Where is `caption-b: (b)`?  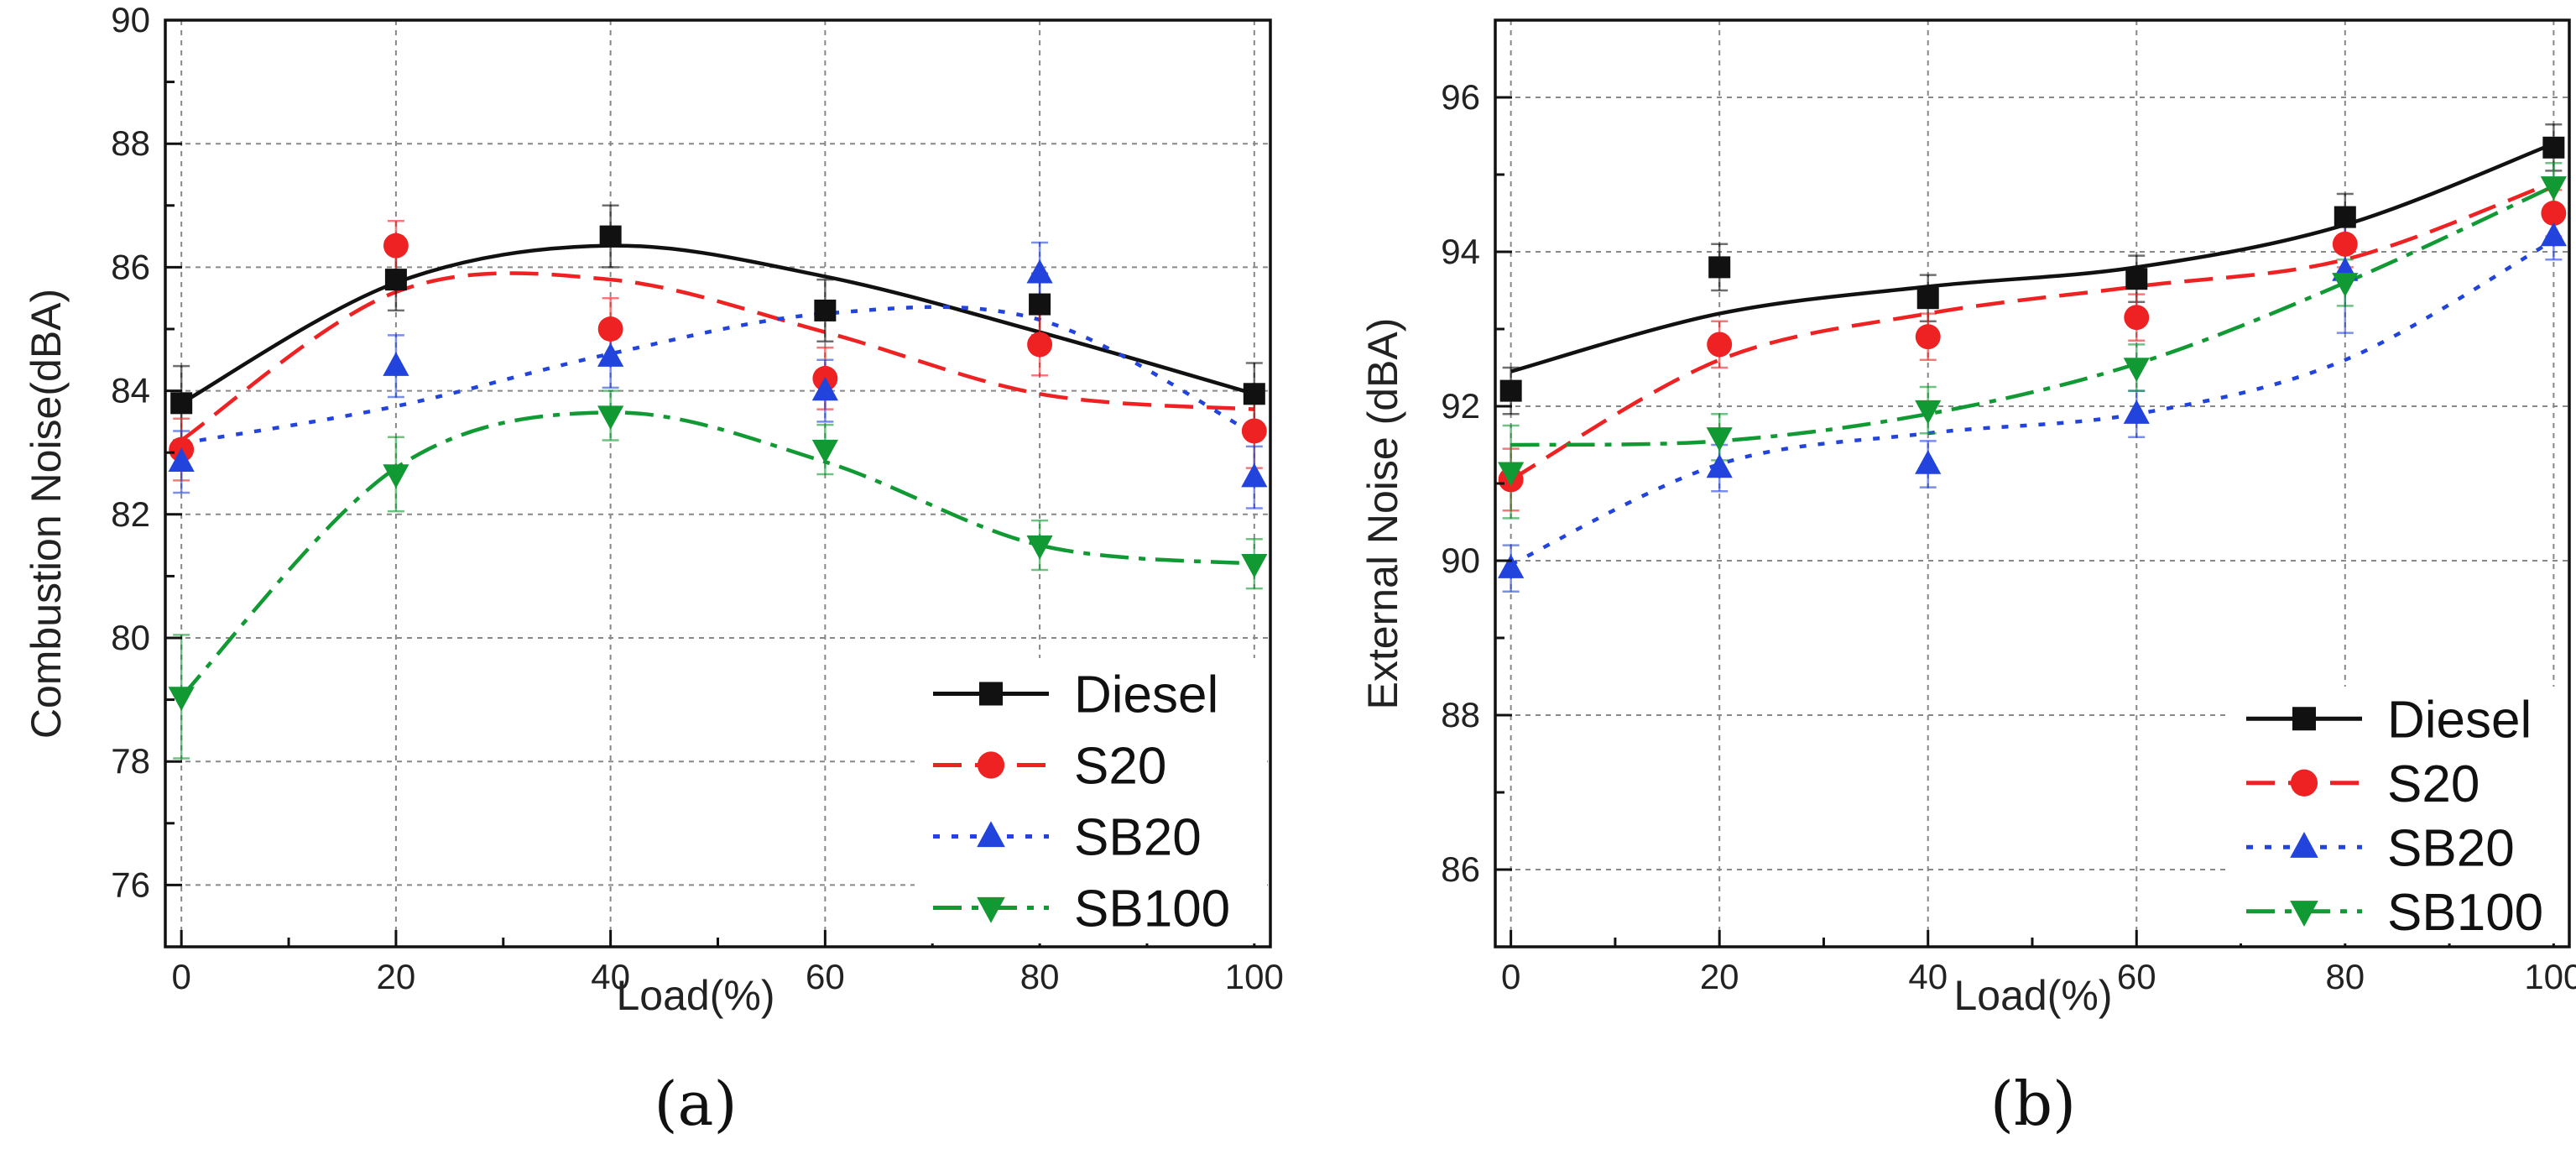
caption-b: (b) is located at coordinates (2033, 1104).